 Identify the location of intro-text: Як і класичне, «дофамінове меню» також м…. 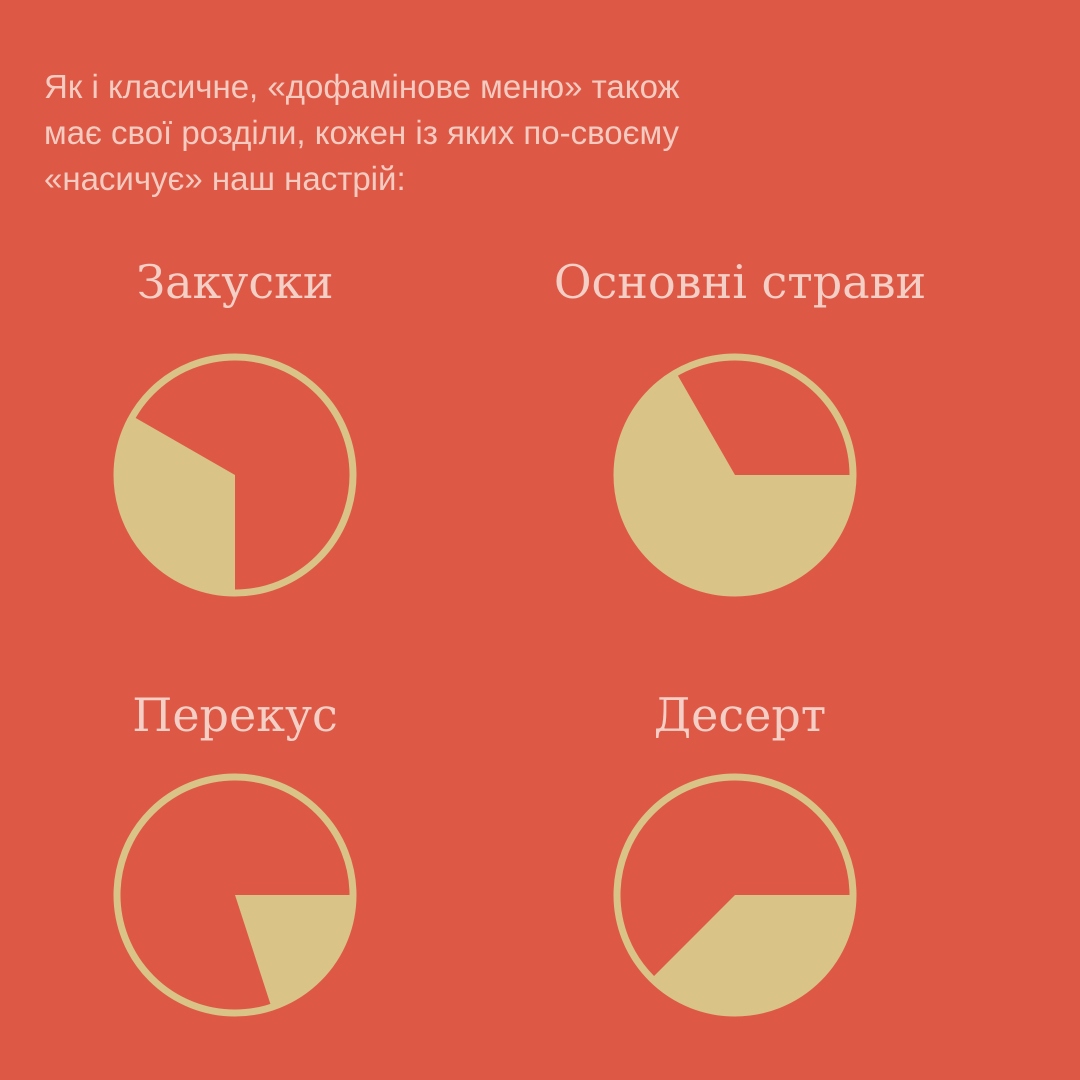
(544, 133).